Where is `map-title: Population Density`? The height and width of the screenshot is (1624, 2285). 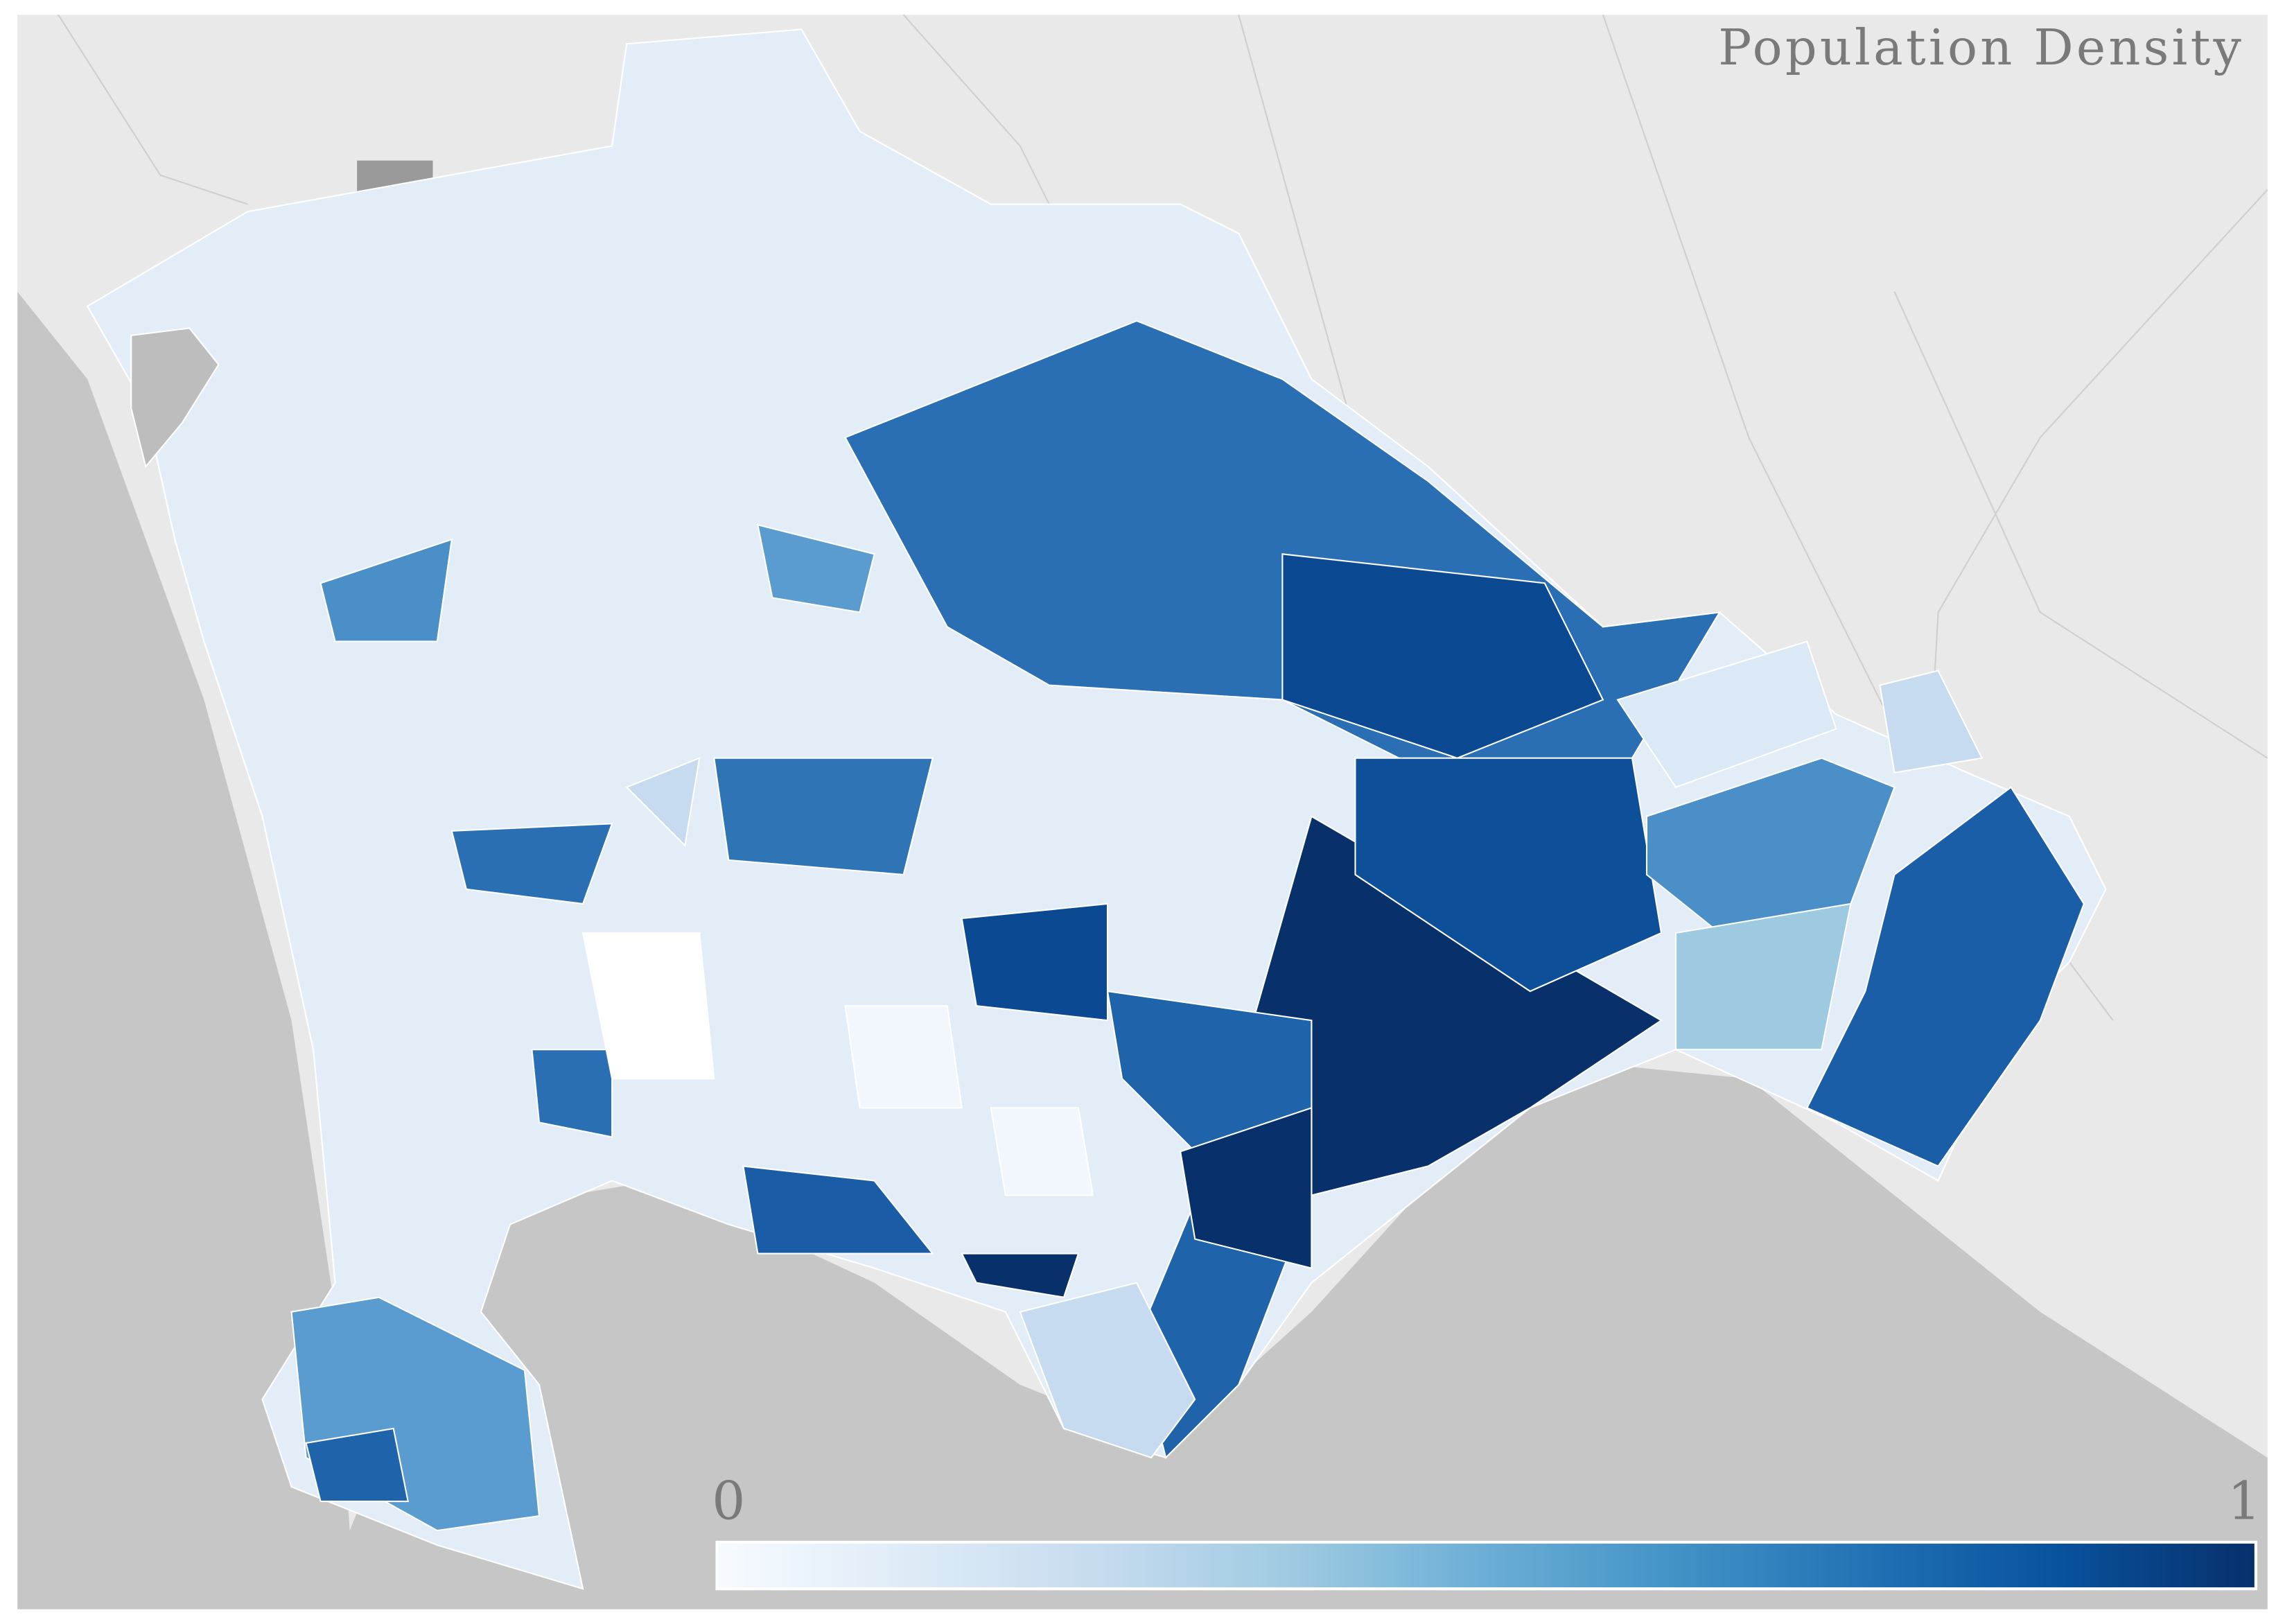
map-title: Population Density is located at coordinates (1981, 47).